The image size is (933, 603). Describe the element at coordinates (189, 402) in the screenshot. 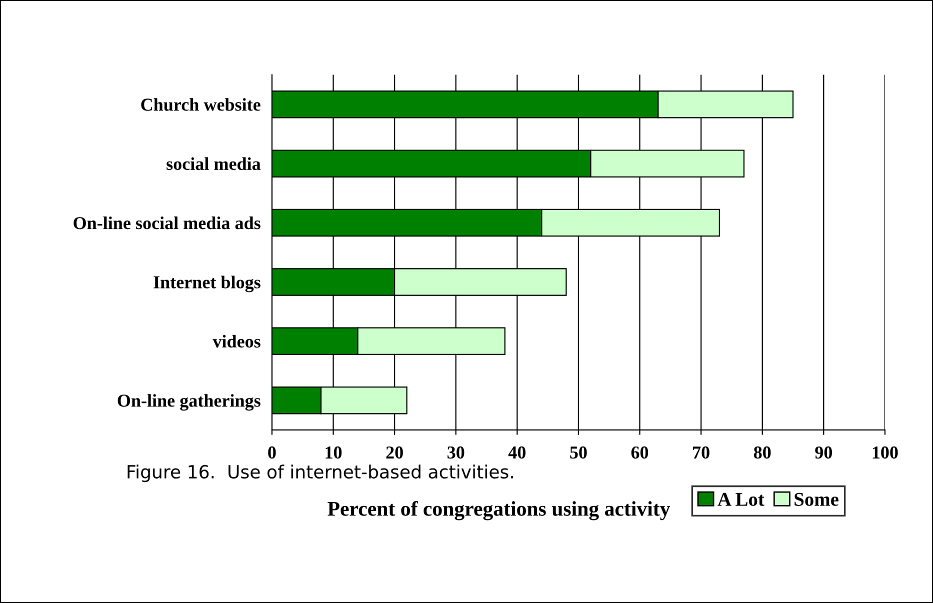

I see `y-tick-label: On-line gatherings` at that location.